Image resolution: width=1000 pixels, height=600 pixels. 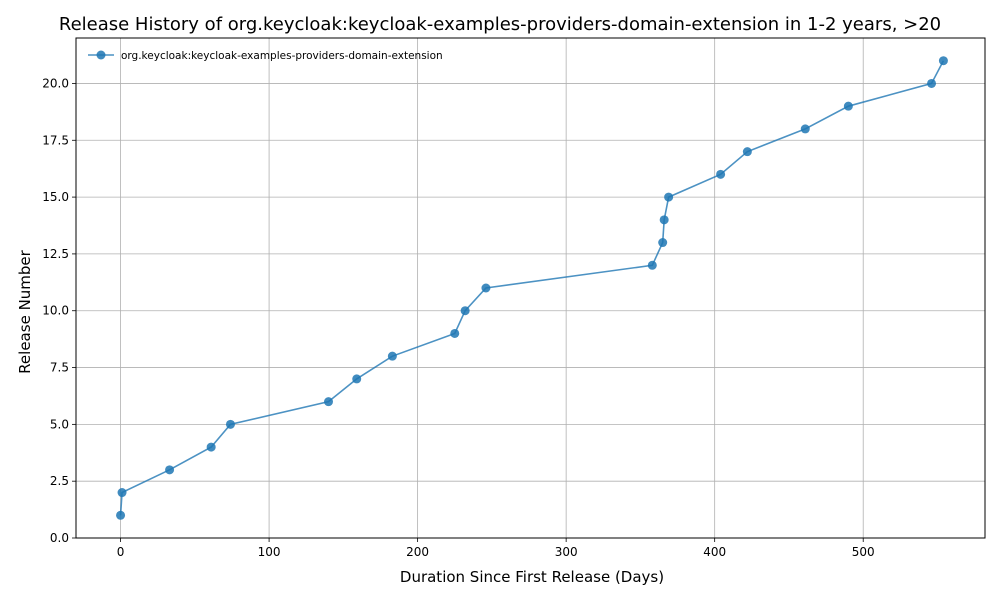 I want to click on y-tick-label: 12.5, so click(x=55, y=254).